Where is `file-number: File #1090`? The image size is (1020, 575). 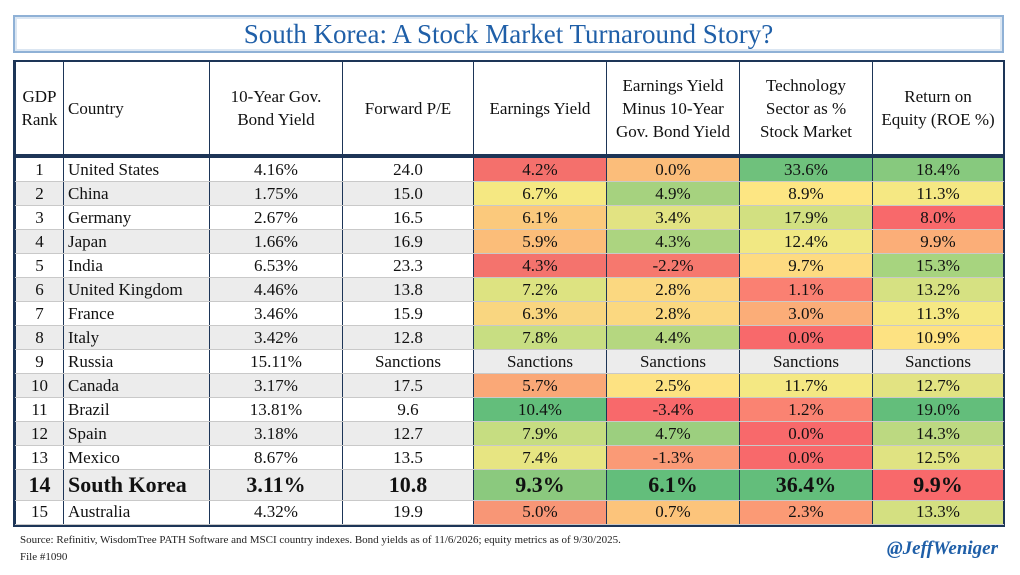 file-number: File #1090 is located at coordinates (44, 557).